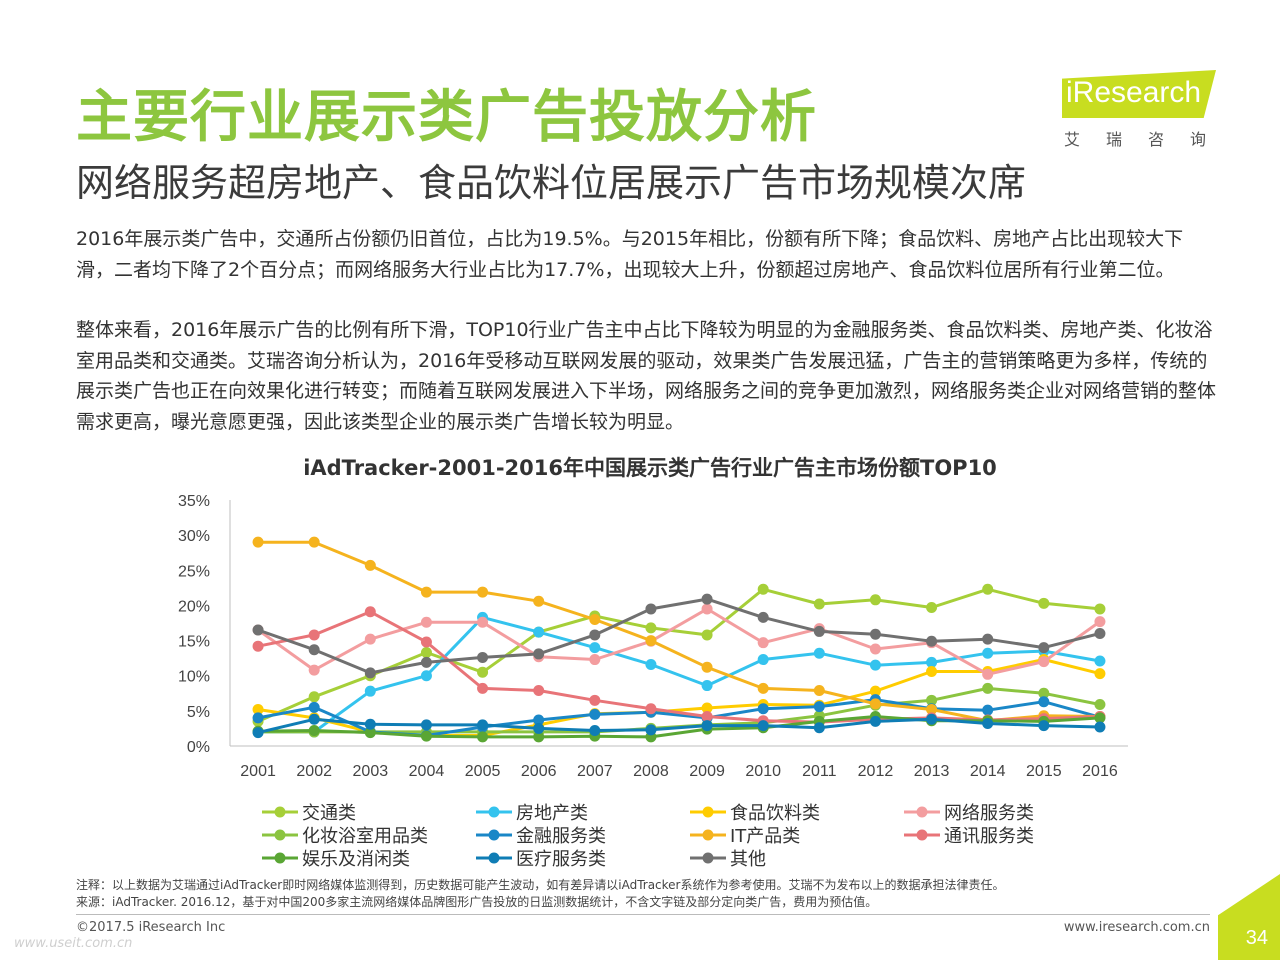  I want to click on logo-mark-shape, so click(1139, 94).